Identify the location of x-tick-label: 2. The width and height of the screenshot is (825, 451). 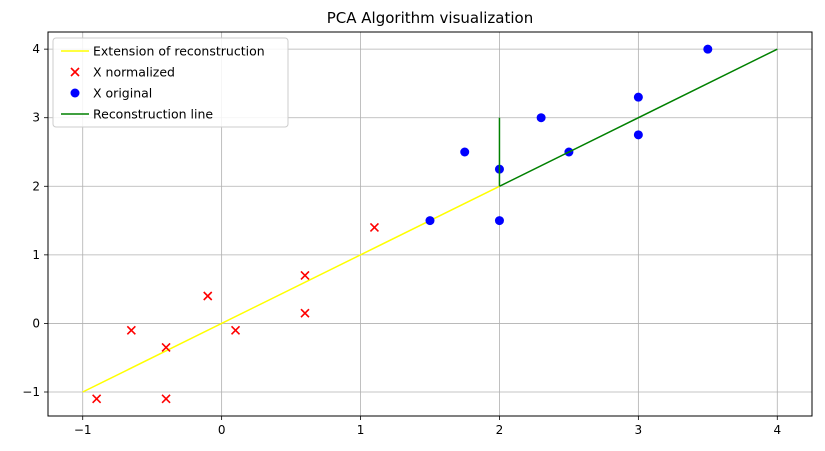
(500, 430).